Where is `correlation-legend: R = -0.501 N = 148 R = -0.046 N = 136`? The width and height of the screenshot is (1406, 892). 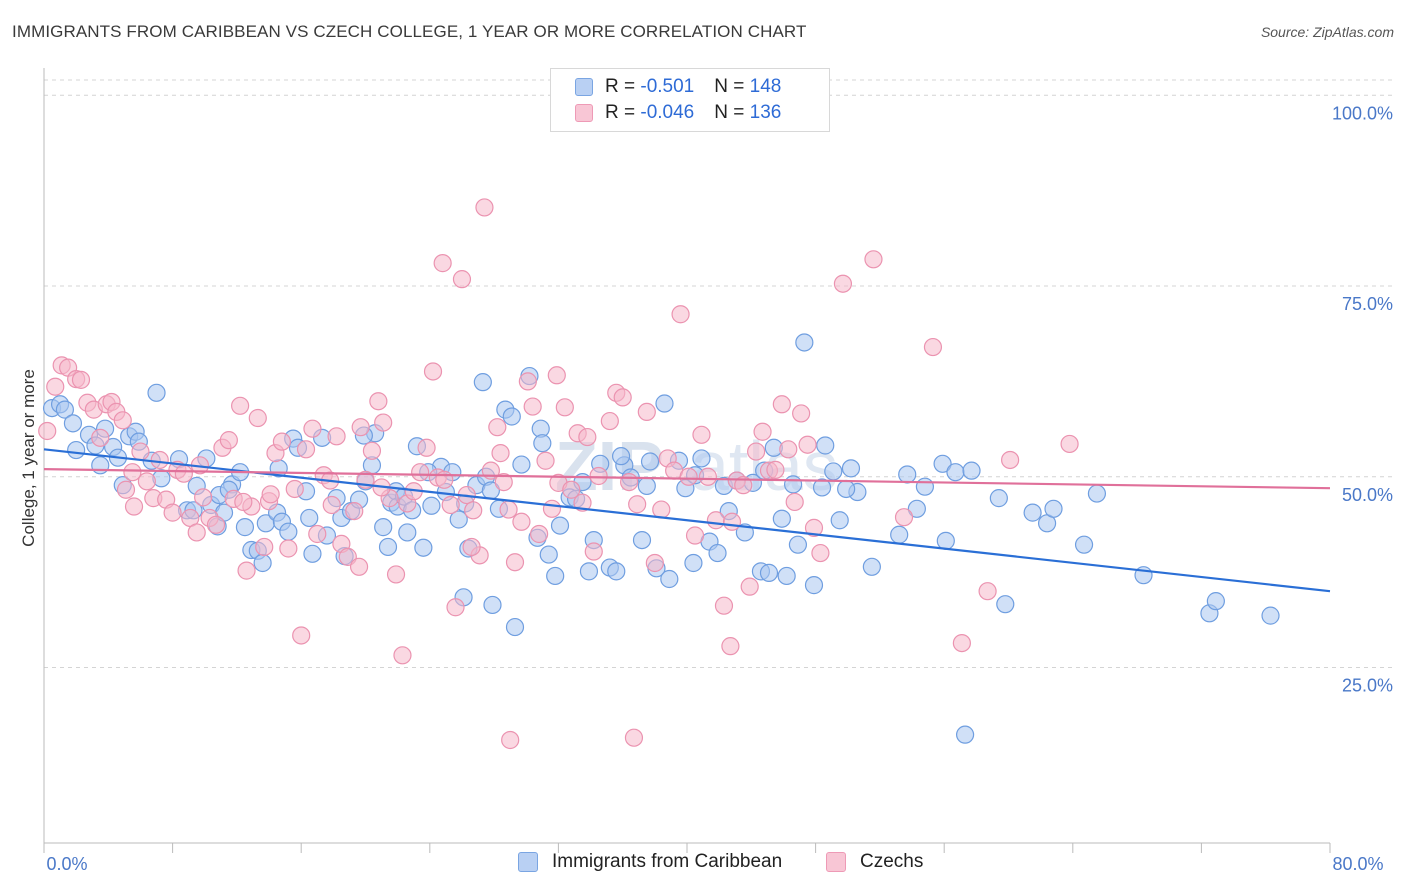
correlation-legend: R = -0.501 N = 148 R = -0.046 N = 136 is located at coordinates (690, 100).